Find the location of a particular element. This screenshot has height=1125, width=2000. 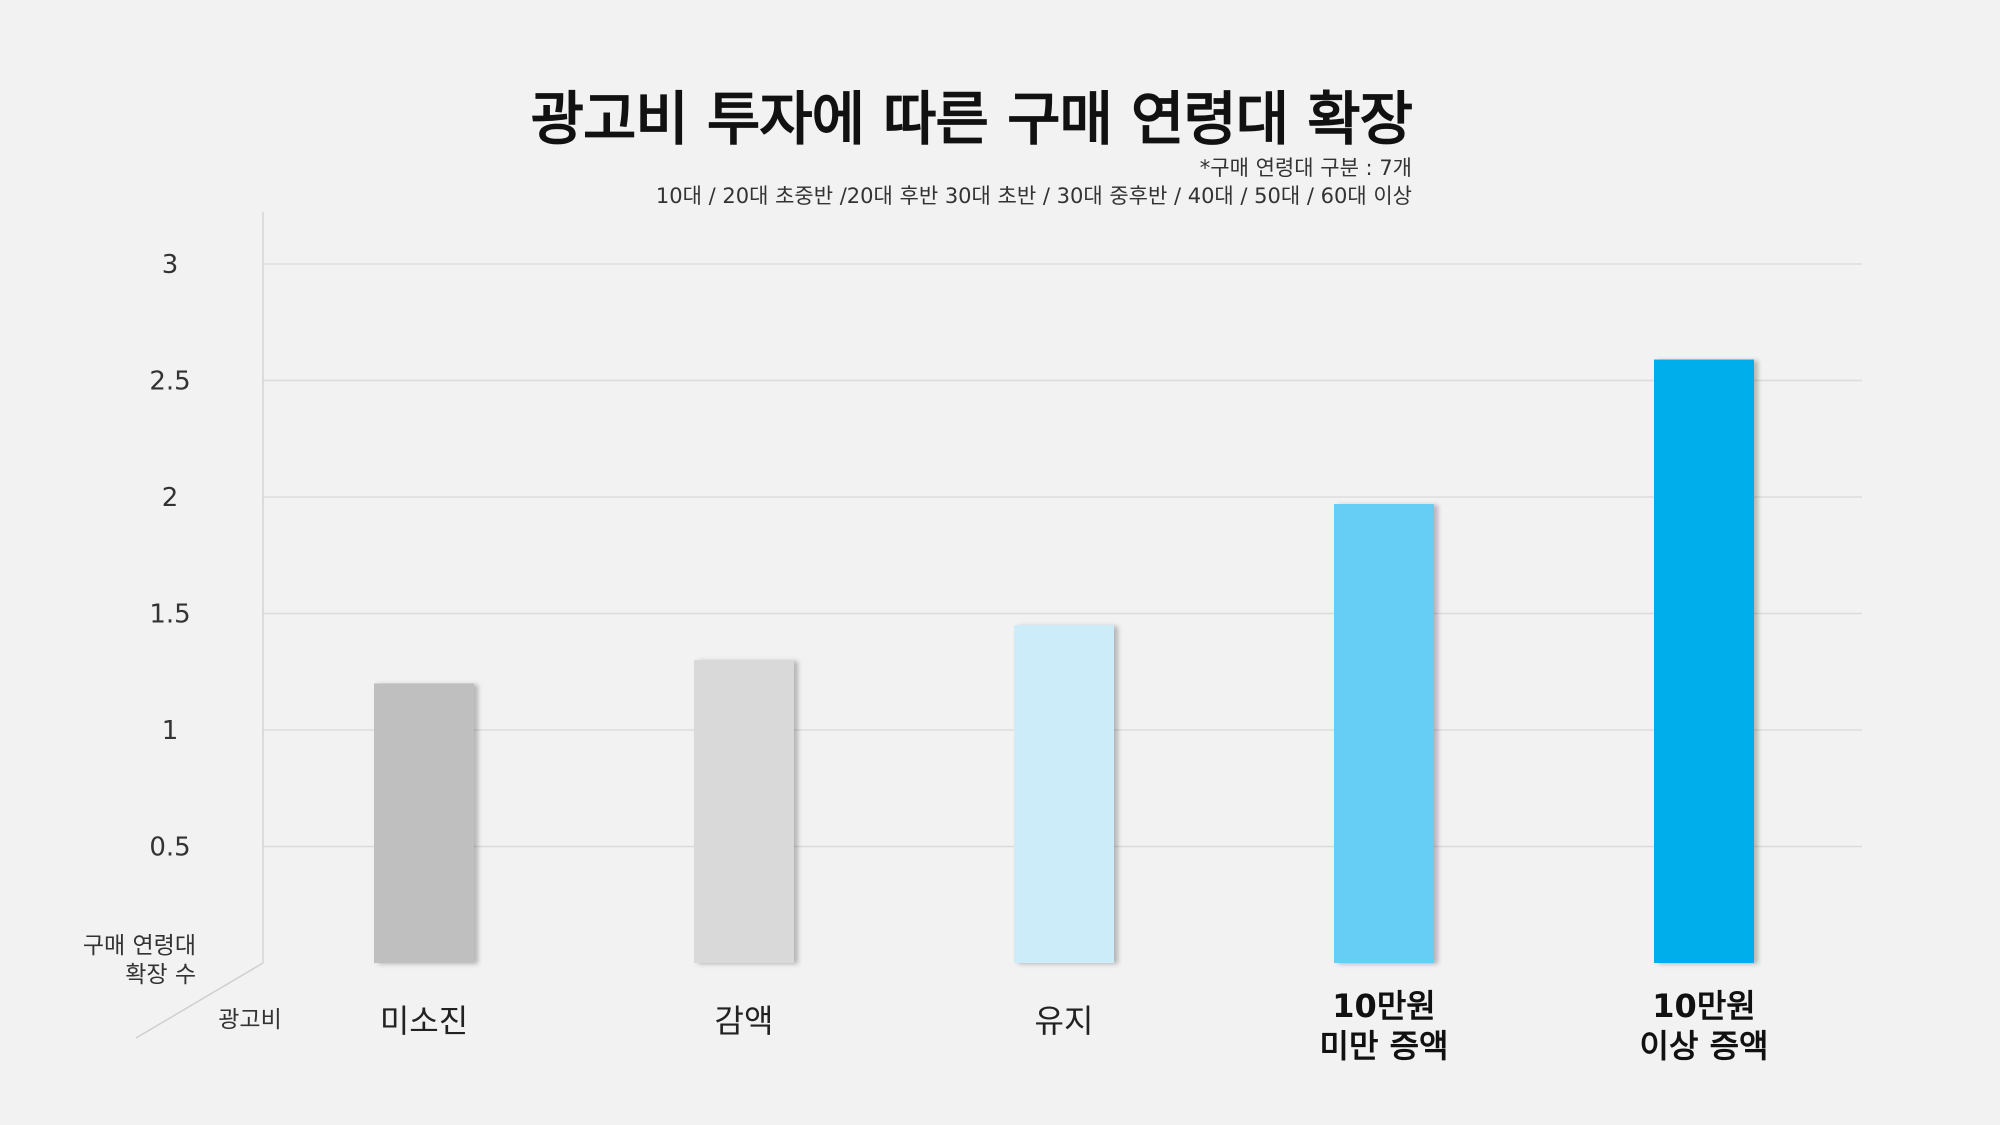

x-category-label: 감액 is located at coordinates (744, 1021).